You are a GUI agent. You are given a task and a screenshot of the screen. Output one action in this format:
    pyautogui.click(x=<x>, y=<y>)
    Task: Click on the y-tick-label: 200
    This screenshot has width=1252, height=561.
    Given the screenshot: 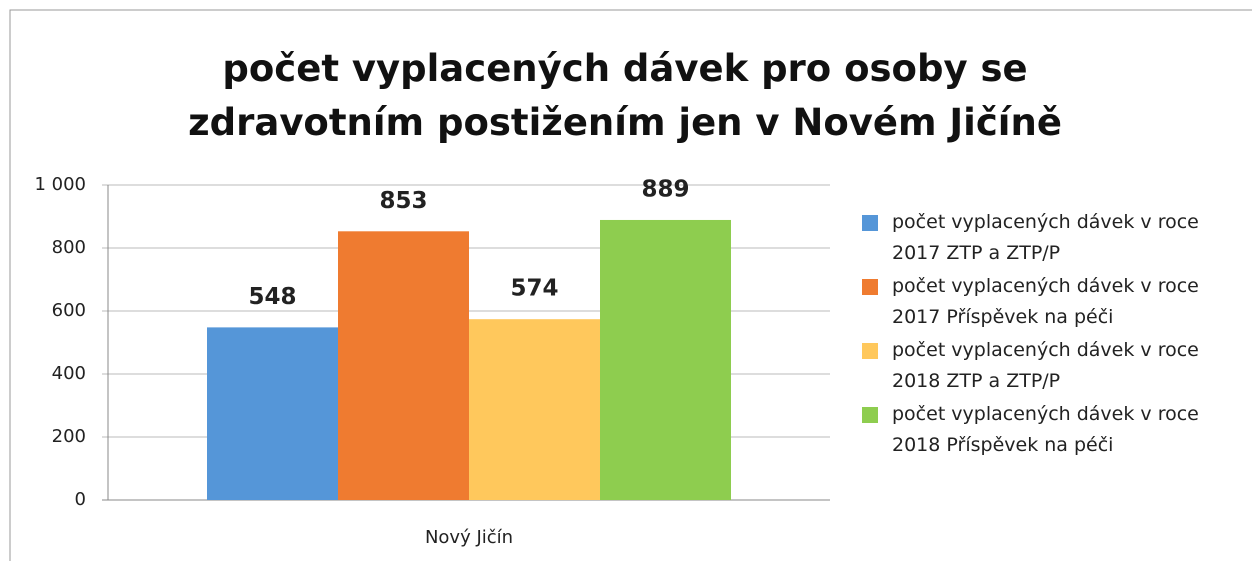 What is the action you would take?
    pyautogui.click(x=69, y=436)
    